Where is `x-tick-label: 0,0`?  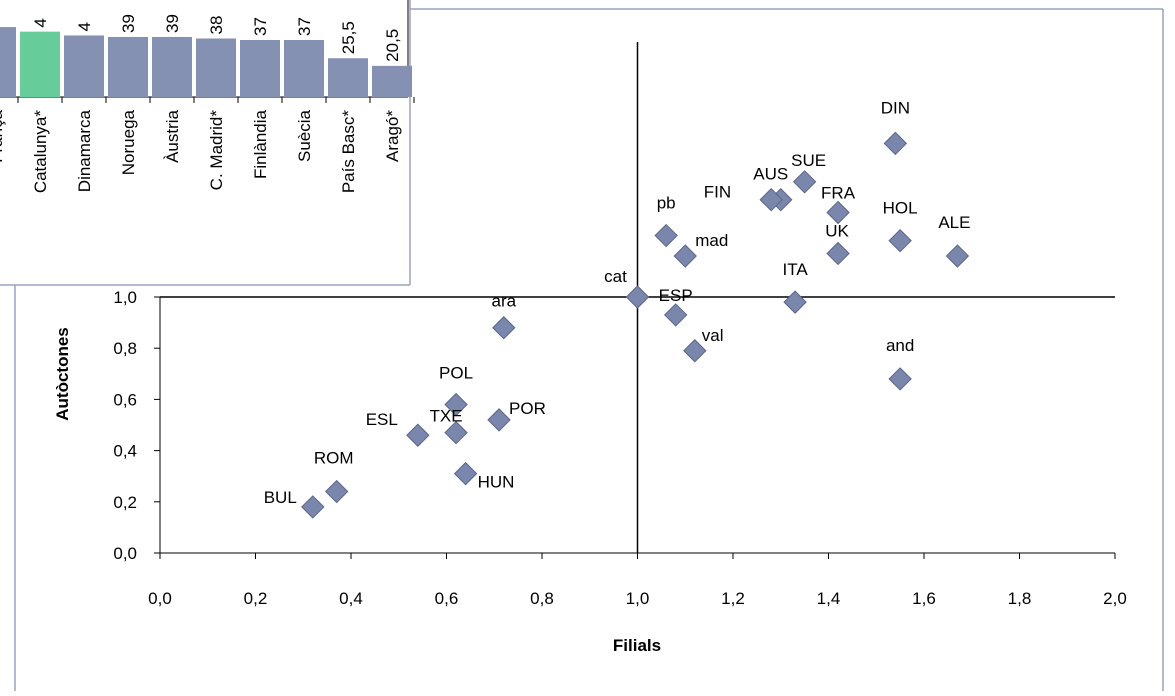 x-tick-label: 0,0 is located at coordinates (160, 598).